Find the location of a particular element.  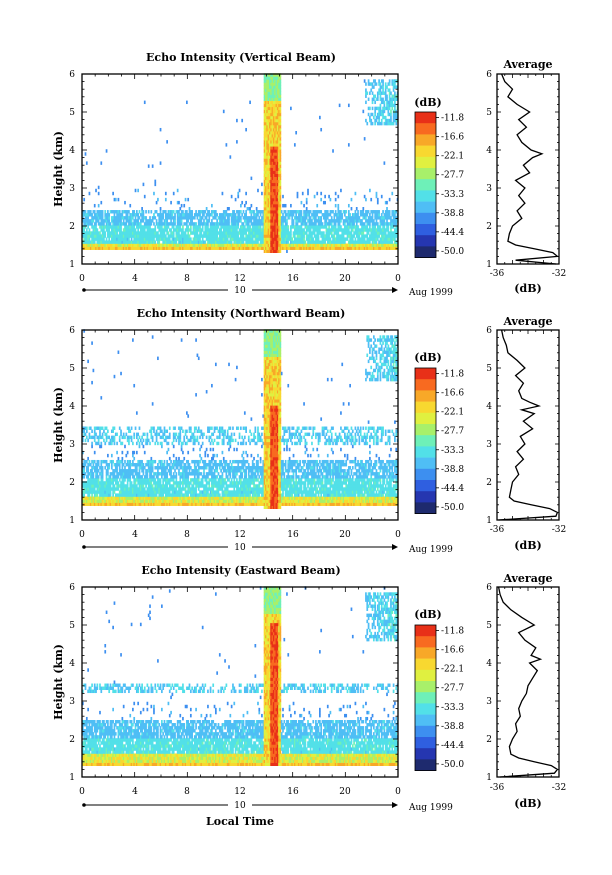

colorbar-level-label: -38.8 is located at coordinates (452, 214).